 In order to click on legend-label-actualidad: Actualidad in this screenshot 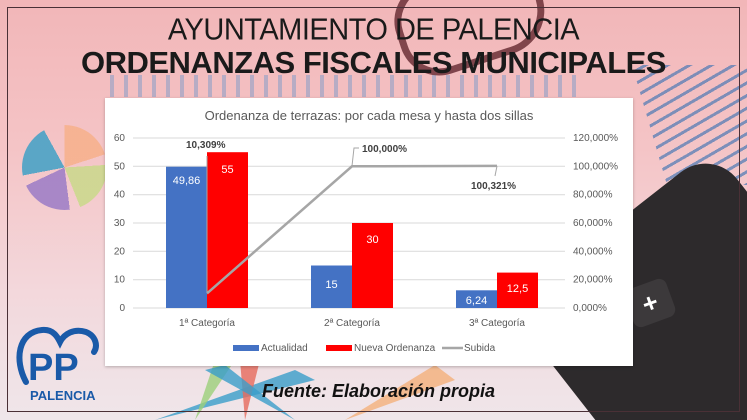, I will do `click(284, 348)`.